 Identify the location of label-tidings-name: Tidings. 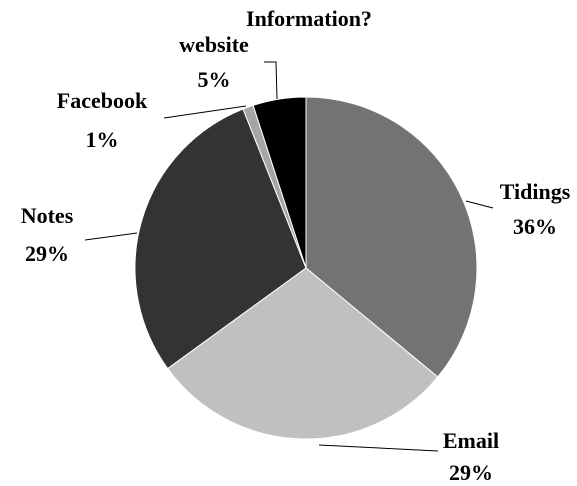
(535, 191).